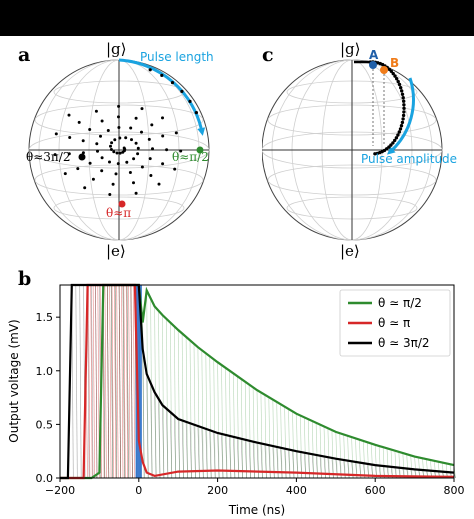 The width and height of the screenshot is (474, 519). Describe the element at coordinates (380, 108) in the screenshot. I see `arc-points` at that location.